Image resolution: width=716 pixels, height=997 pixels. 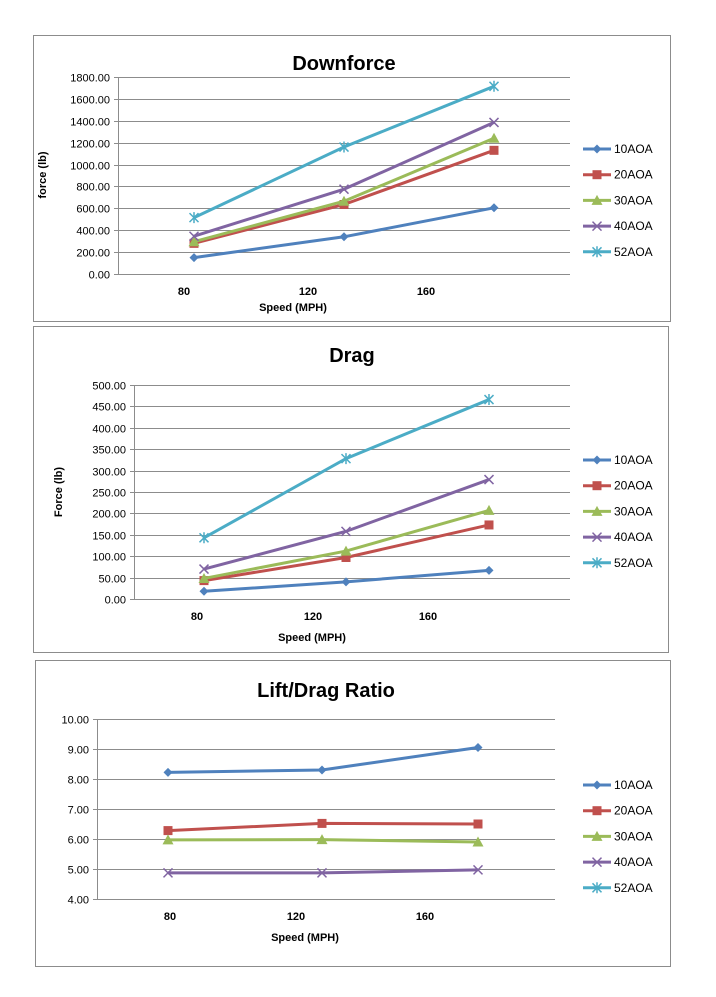 What do you see at coordinates (75, 721) in the screenshot?
I see `y-tick-label: 10.00` at bounding box center [75, 721].